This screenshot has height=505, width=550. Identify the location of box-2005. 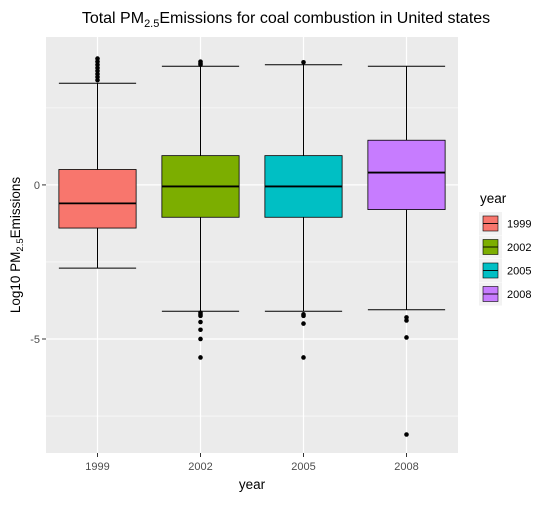
(303, 209).